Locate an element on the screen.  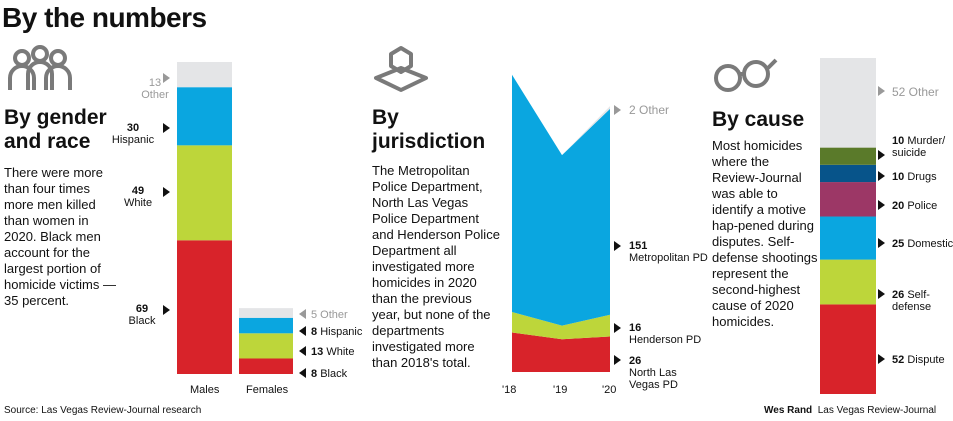
cause-other-label: 52 Other is located at coordinates (915, 92).